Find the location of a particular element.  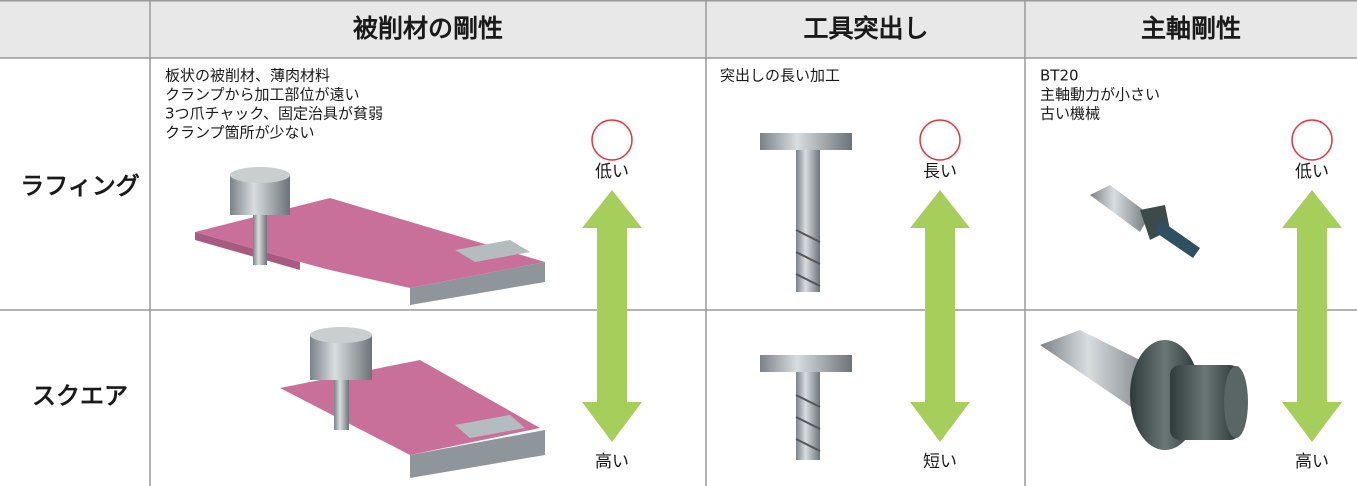

description-line: クランプから加工部位が遠い is located at coordinates (262, 95).